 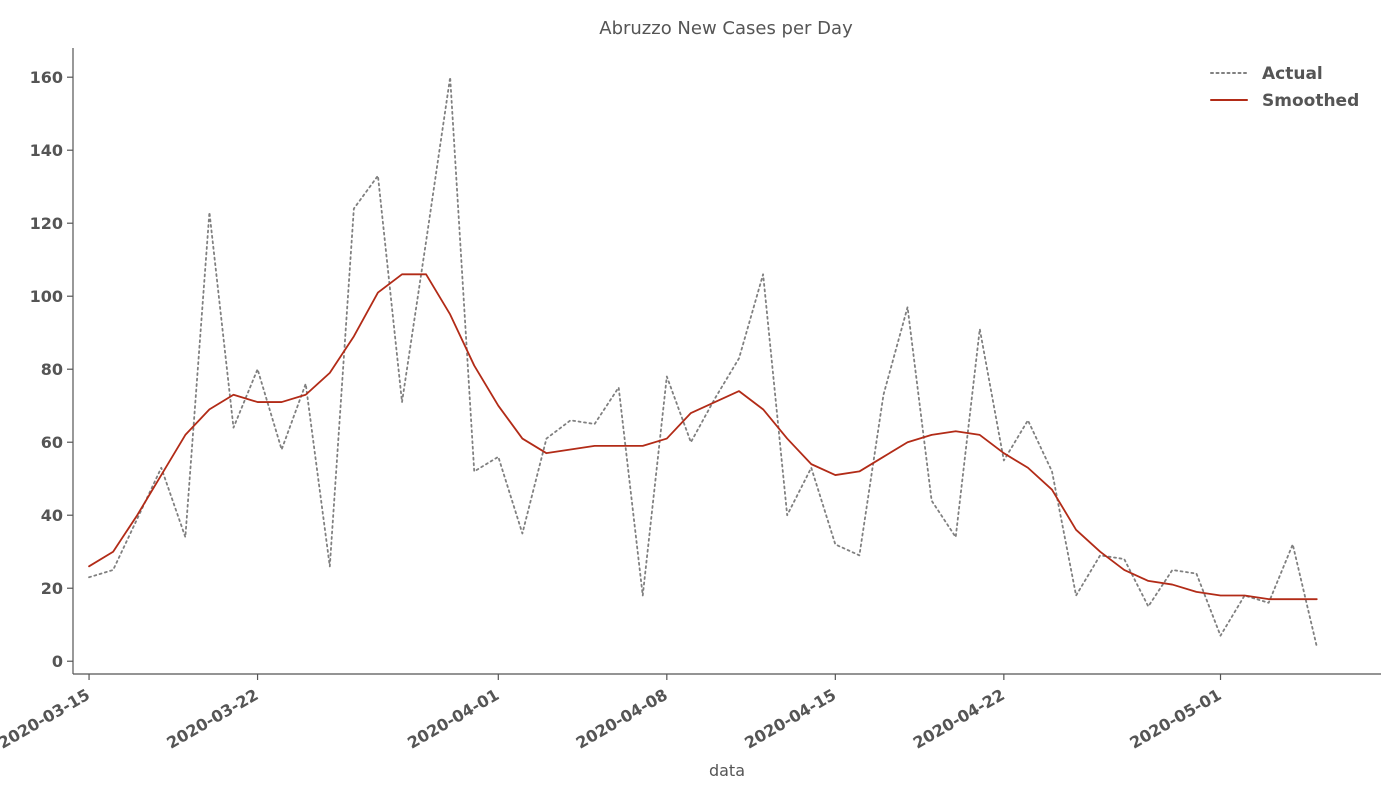 What do you see at coordinates (1292, 74) in the screenshot?
I see `legend-label-actual: Actual` at bounding box center [1292, 74].